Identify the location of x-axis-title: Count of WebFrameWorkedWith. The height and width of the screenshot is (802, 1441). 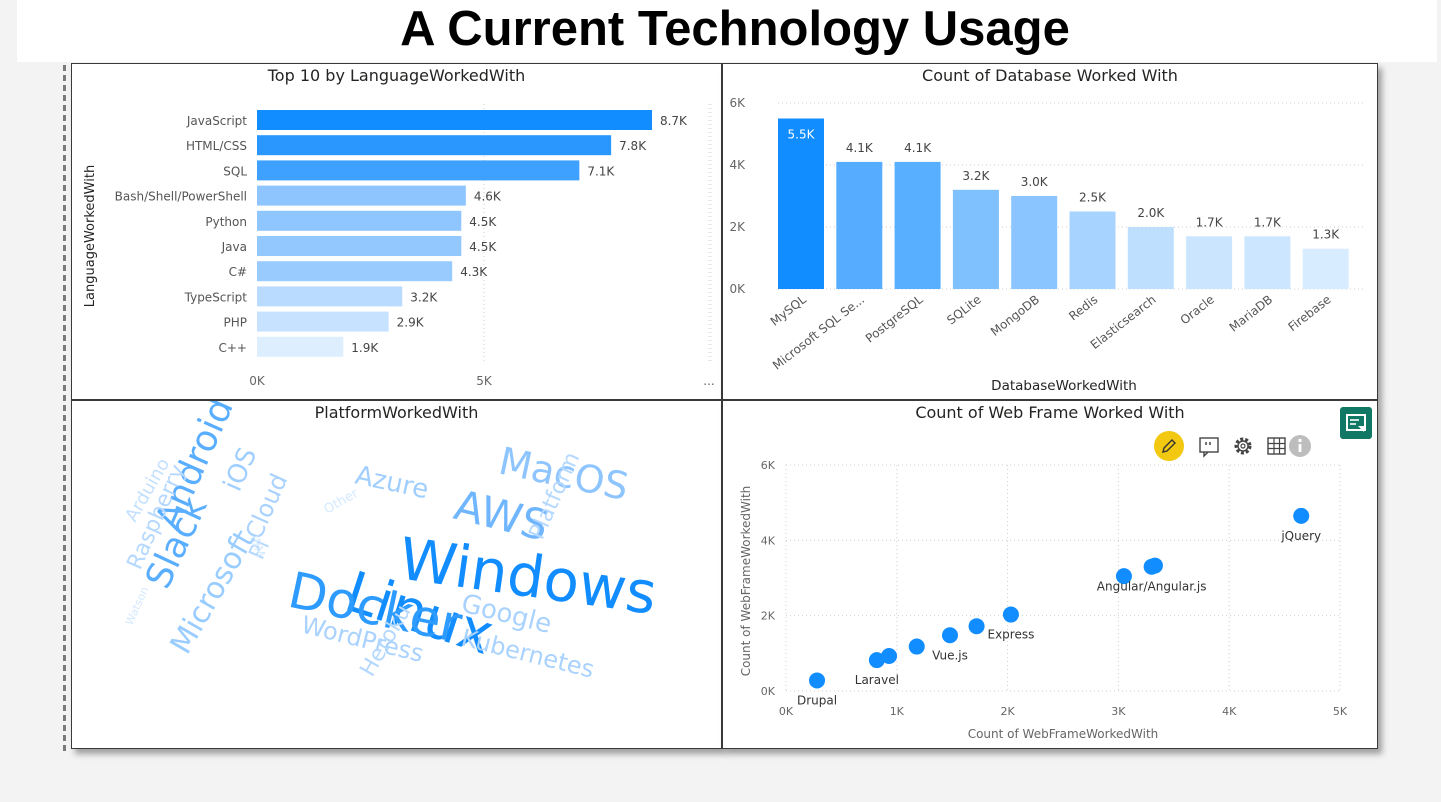
(1063, 734).